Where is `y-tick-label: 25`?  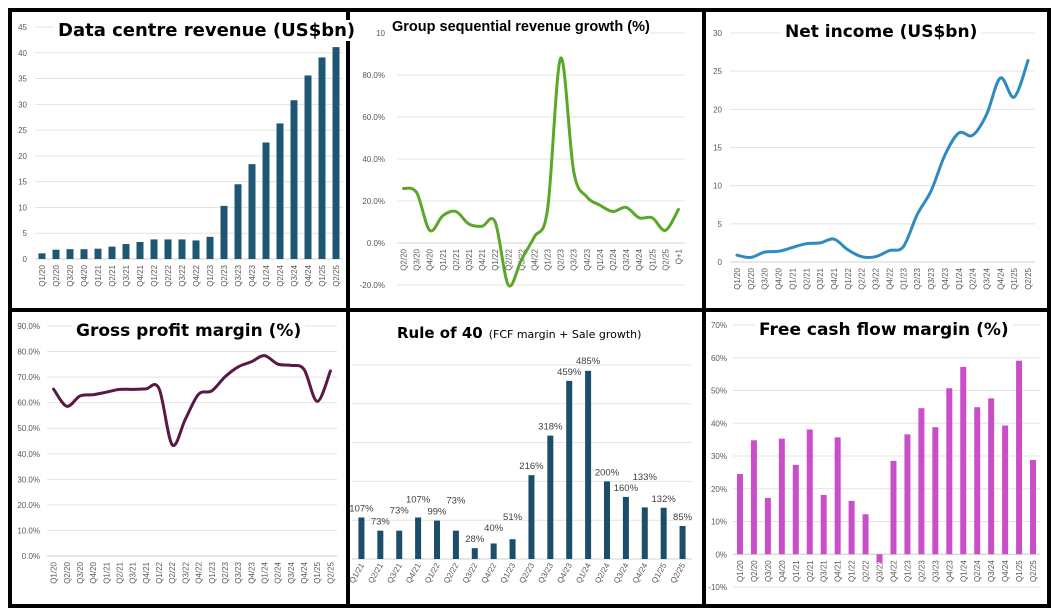
y-tick-label: 25 is located at coordinates (22, 130).